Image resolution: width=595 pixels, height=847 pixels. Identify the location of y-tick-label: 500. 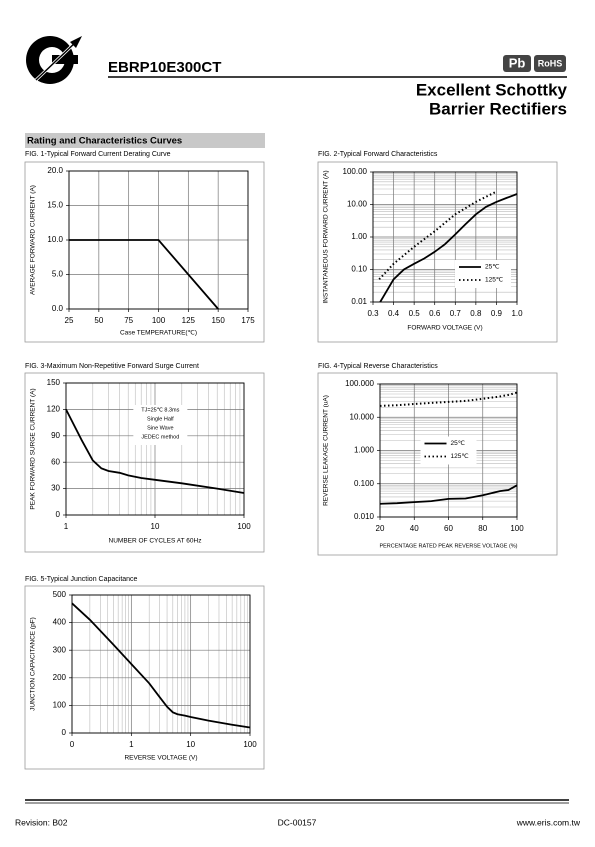
(60, 594).